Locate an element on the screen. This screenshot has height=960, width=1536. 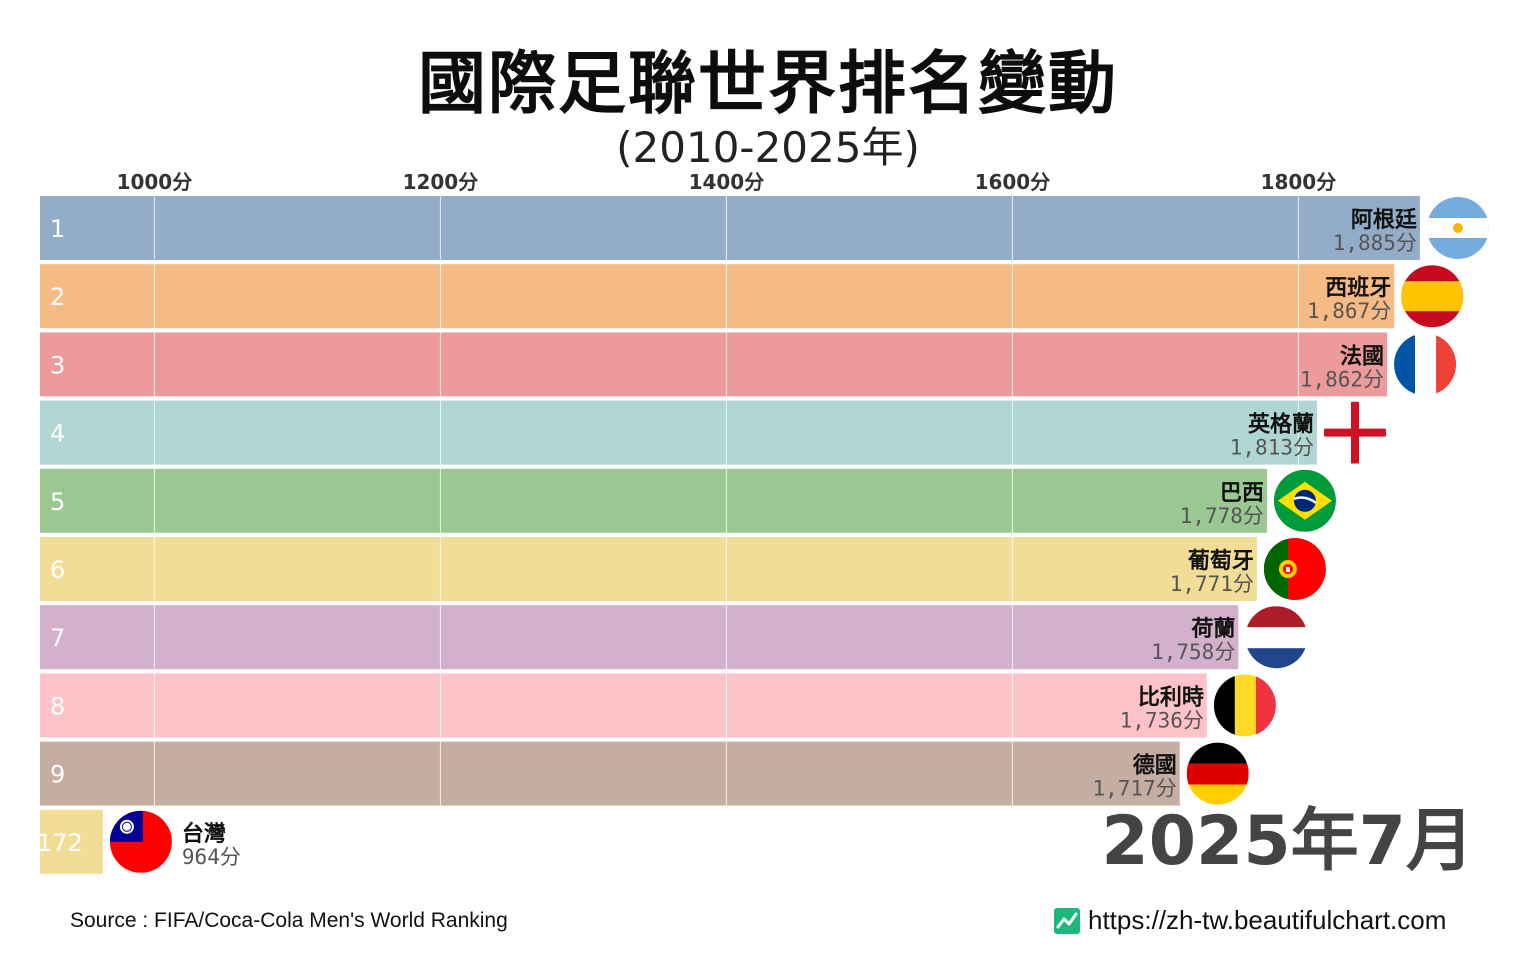
value-label: 1,867分 is located at coordinates (1349, 311).